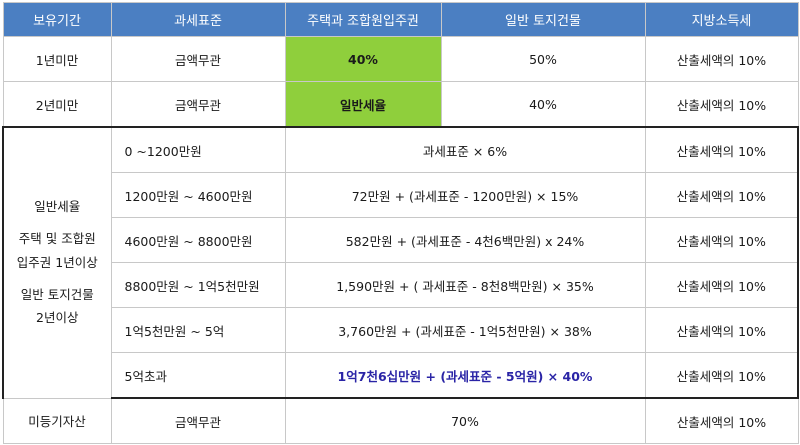  I want to click on rate-formula-cell: 1,590만원 + ( 과세표준 - 8천8백만원) × 35%, so click(465, 285).